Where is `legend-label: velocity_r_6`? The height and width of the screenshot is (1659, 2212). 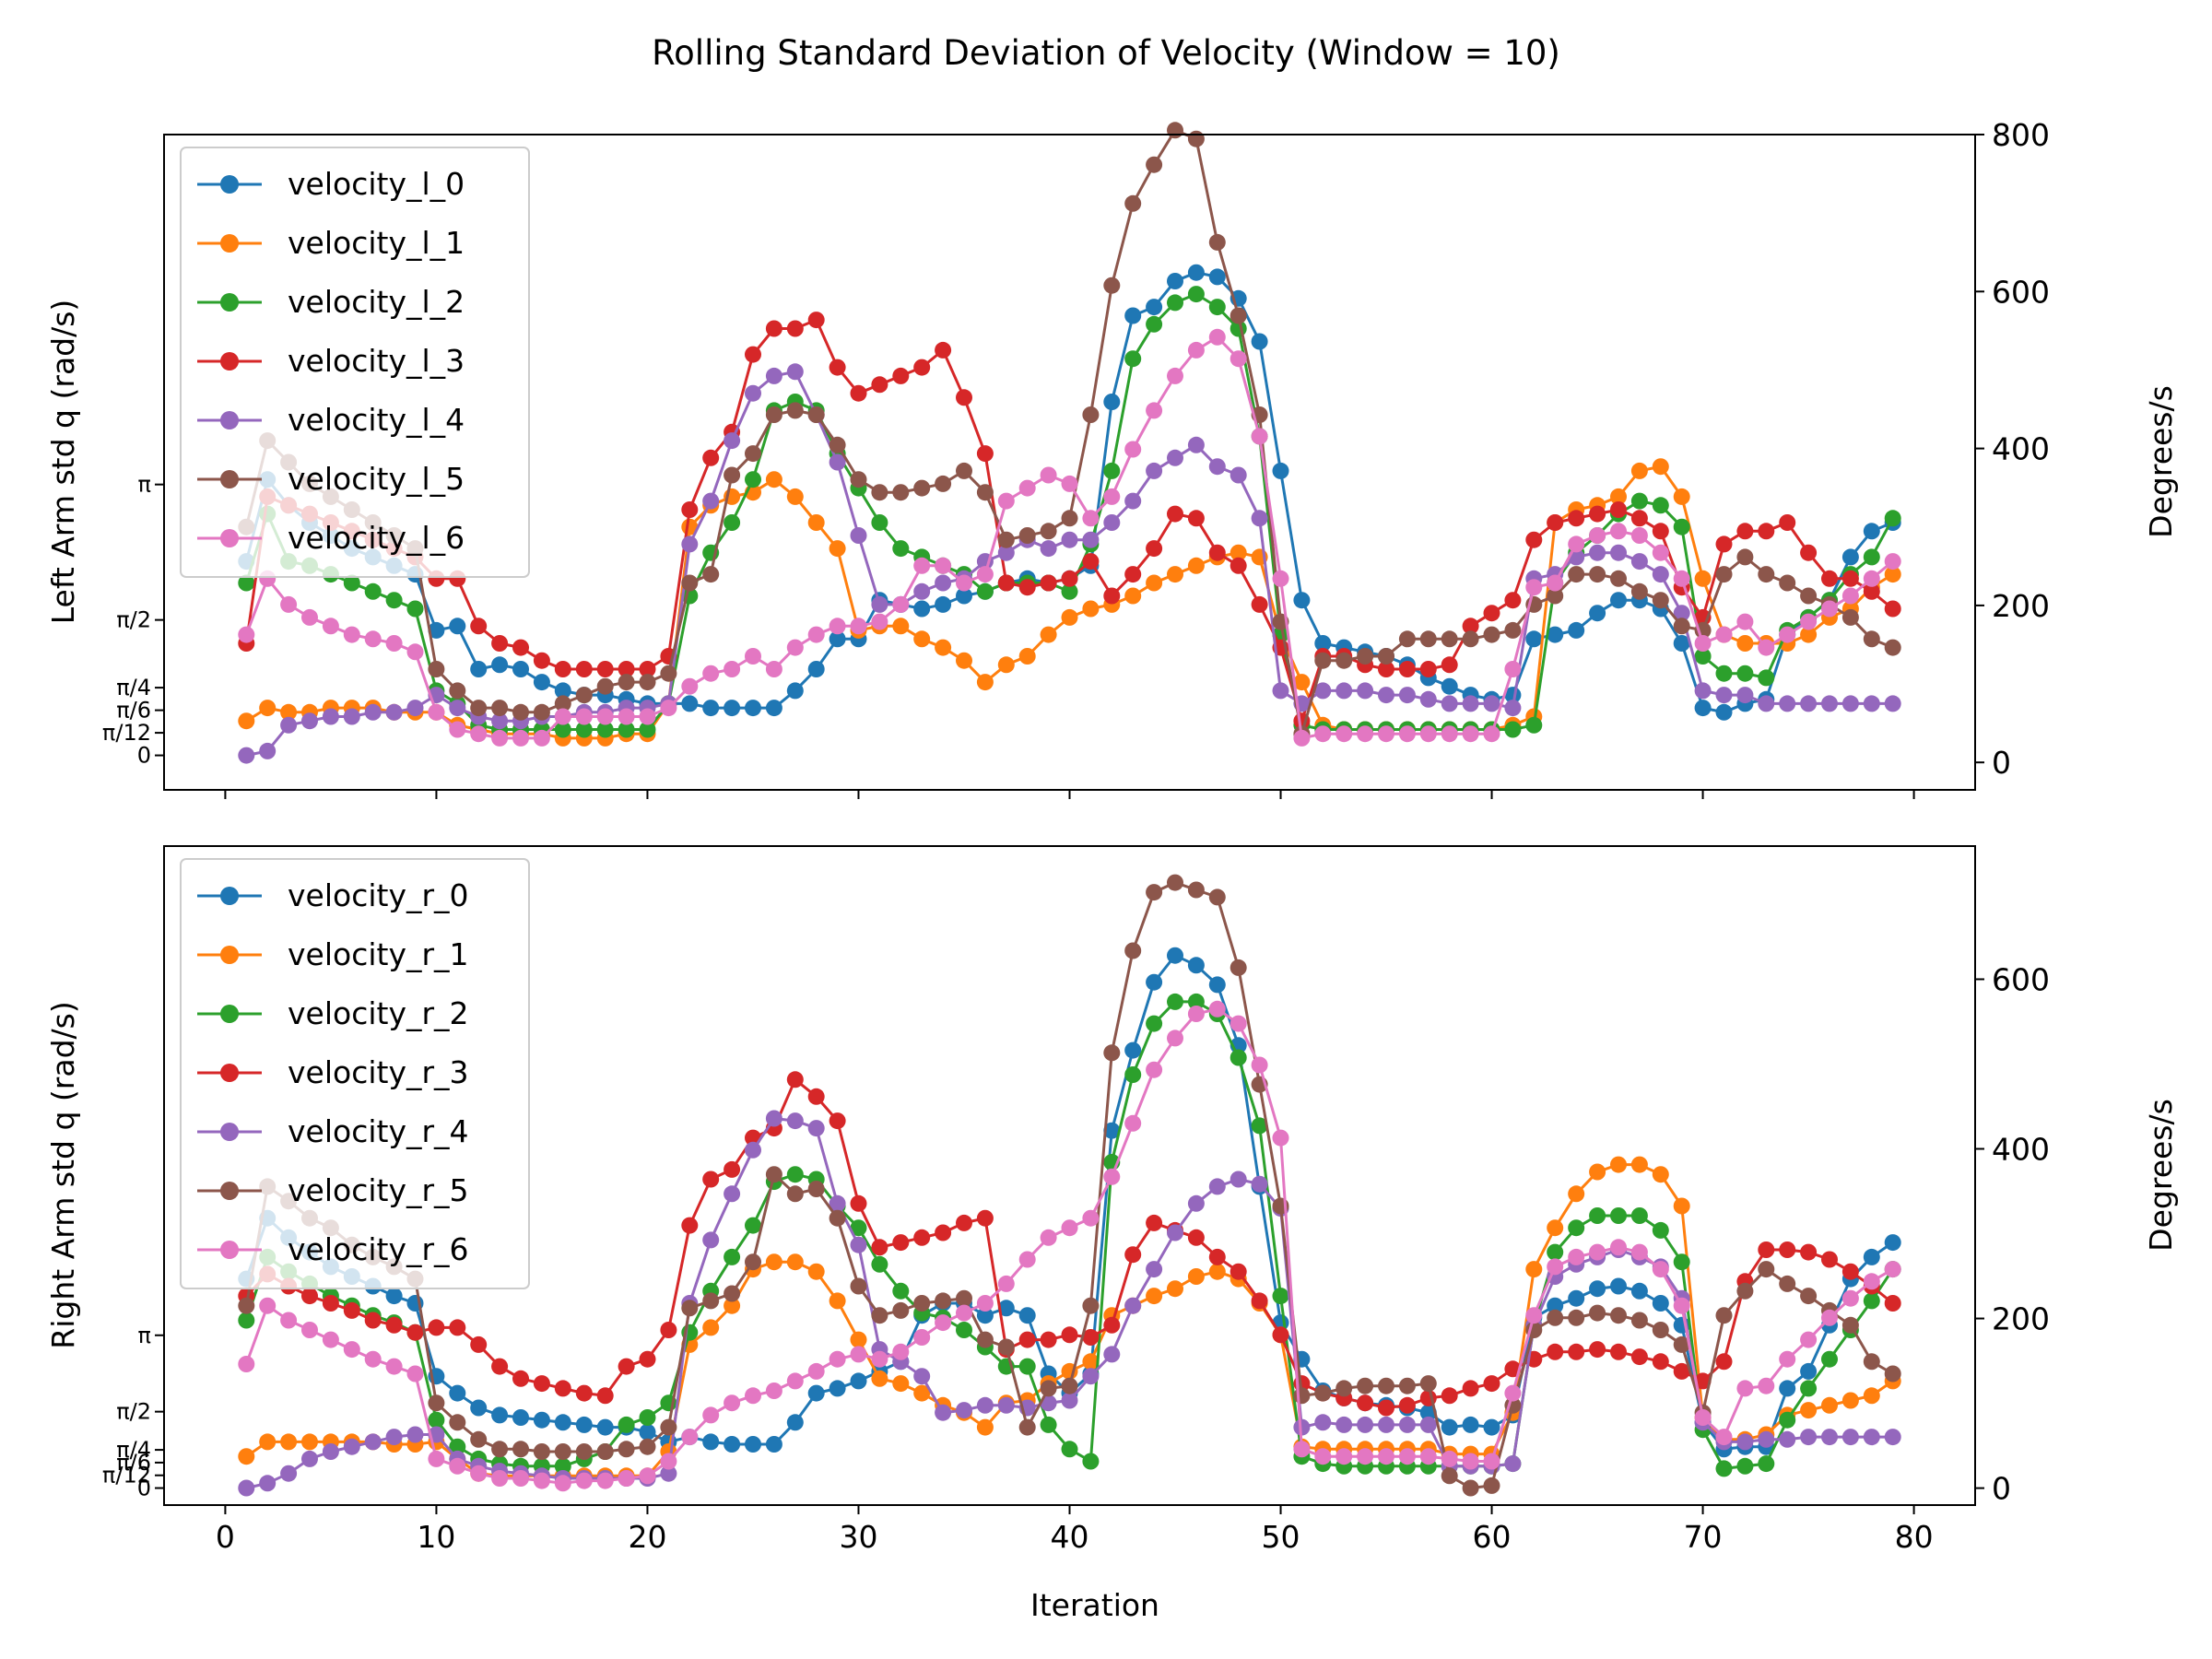
legend-label: velocity_r_6 is located at coordinates (378, 1249).